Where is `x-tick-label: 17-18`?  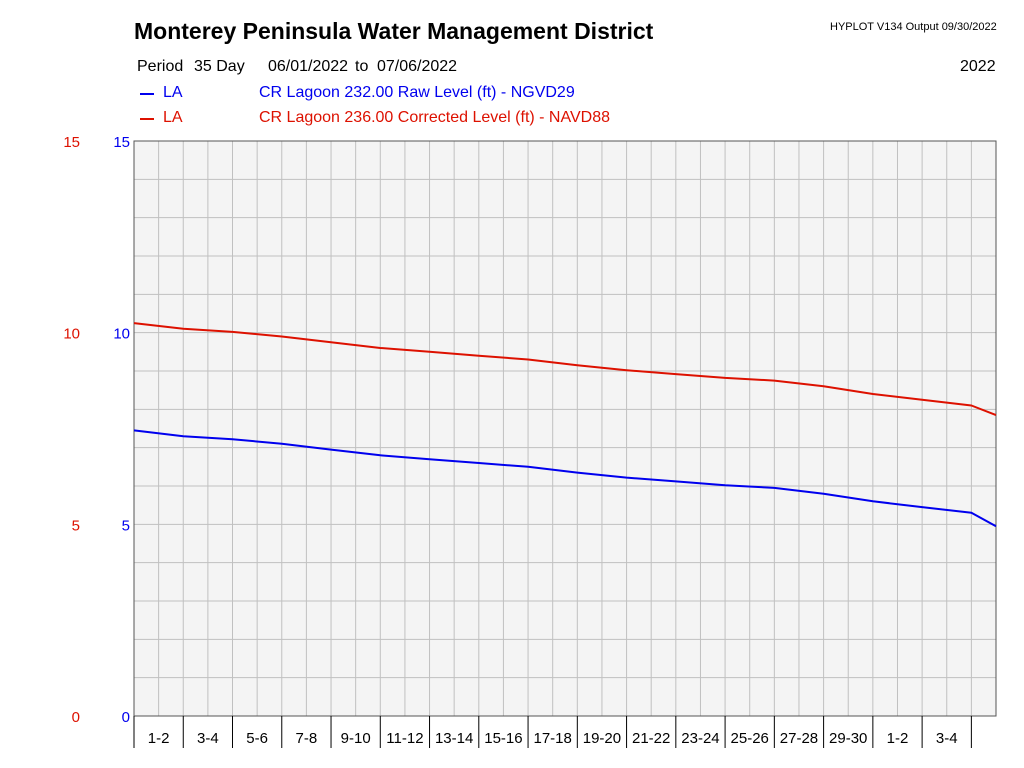
x-tick-label: 17-18 is located at coordinates (552, 738).